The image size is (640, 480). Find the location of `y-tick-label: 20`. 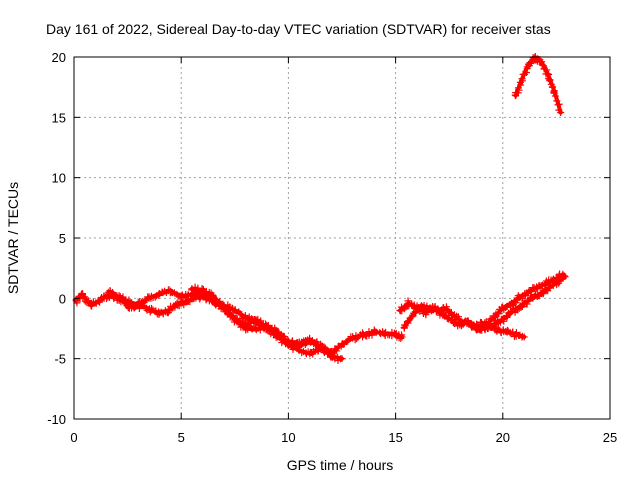

y-tick-label: 20 is located at coordinates (59, 57).